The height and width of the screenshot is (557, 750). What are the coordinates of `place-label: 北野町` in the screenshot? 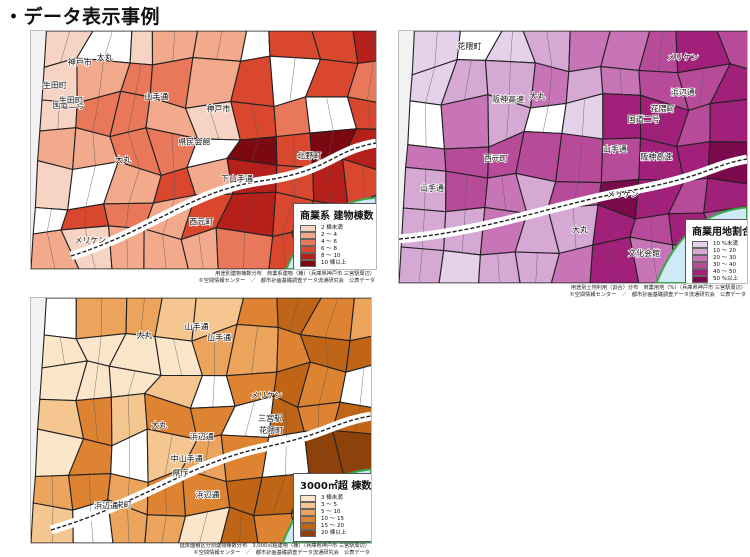 It's located at (309, 155).